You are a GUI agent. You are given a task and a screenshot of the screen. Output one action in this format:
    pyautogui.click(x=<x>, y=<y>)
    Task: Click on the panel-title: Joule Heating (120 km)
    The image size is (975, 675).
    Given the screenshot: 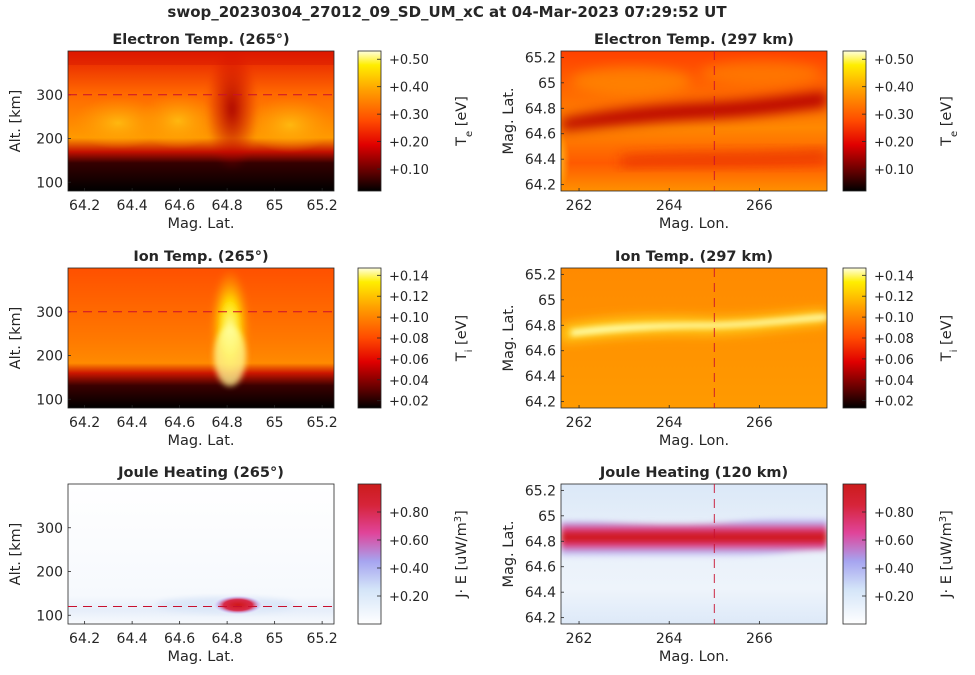 What is the action you would take?
    pyautogui.click(x=693, y=473)
    